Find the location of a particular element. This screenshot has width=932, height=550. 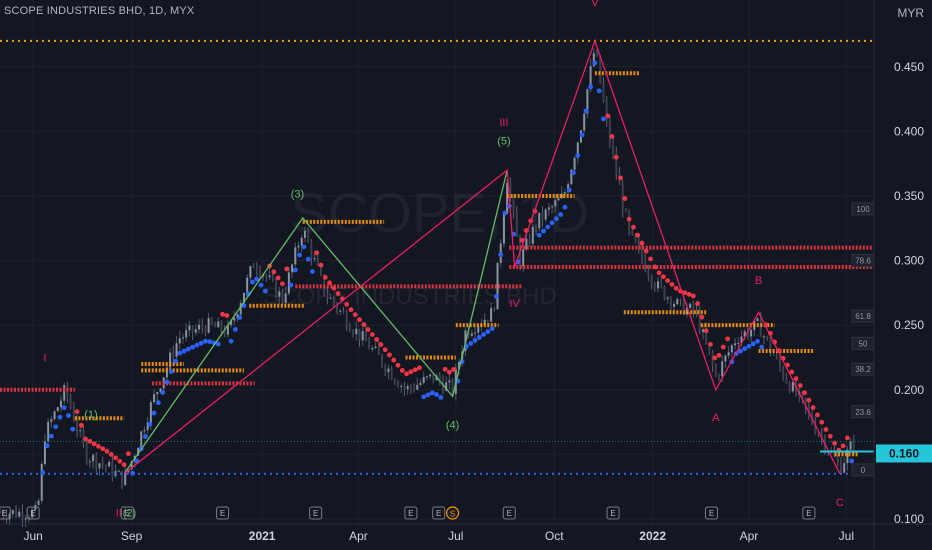

last-price-tag is located at coordinates (904, 453).